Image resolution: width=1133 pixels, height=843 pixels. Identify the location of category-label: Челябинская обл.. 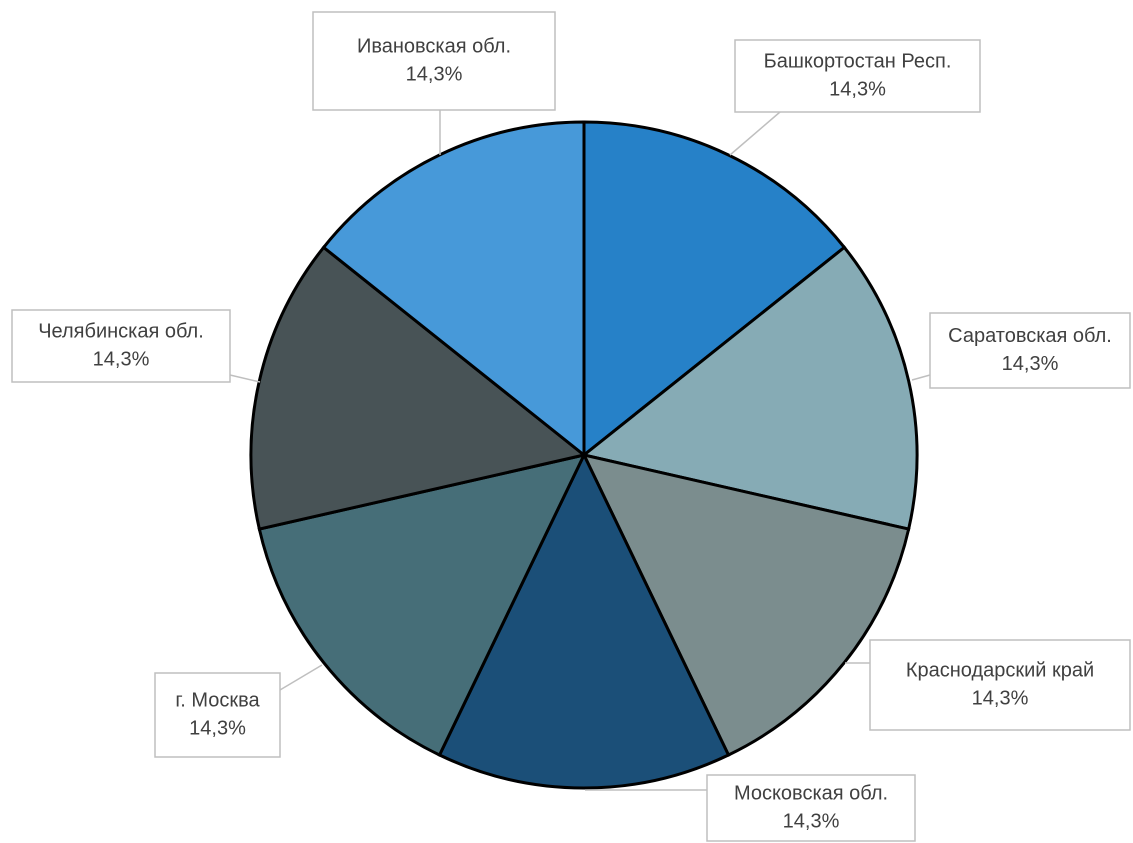
(121, 331).